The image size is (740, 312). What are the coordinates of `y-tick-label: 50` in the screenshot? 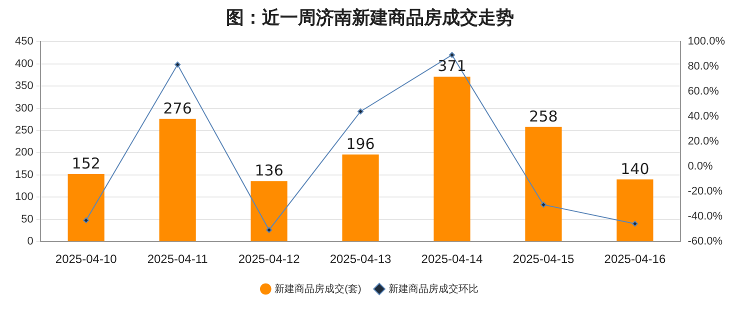 It's located at (27, 219).